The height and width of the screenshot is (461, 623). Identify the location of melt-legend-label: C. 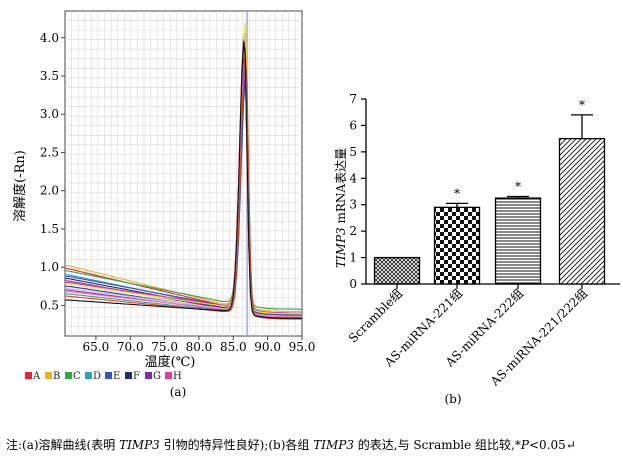
(77, 376).